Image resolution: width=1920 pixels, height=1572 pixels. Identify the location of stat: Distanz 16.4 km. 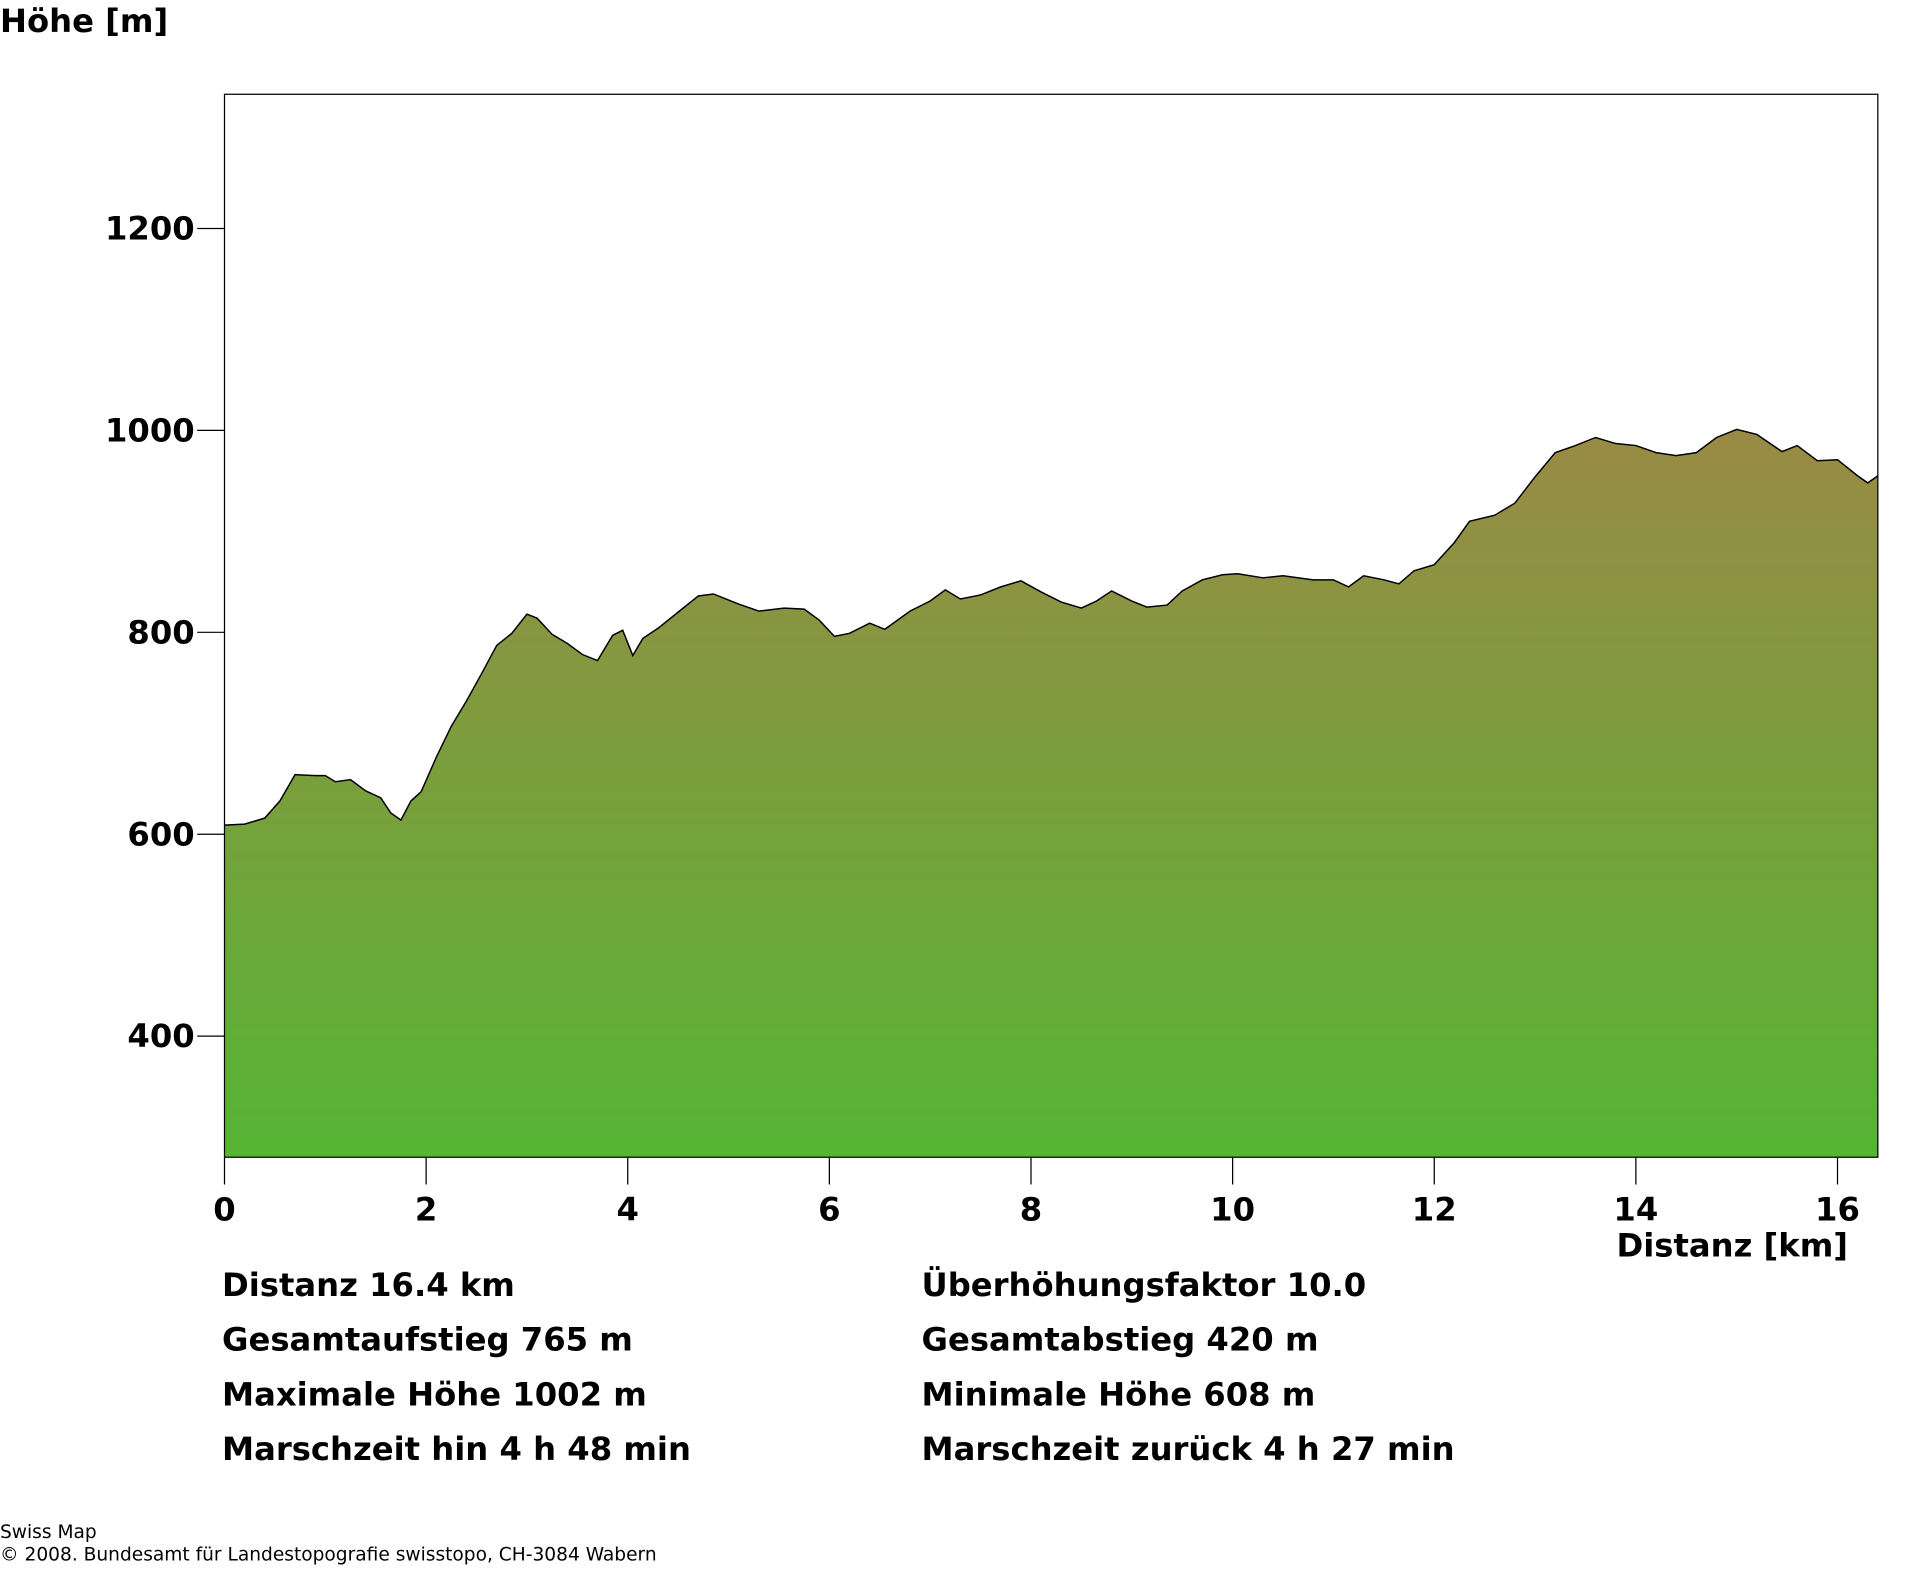
(368, 1285).